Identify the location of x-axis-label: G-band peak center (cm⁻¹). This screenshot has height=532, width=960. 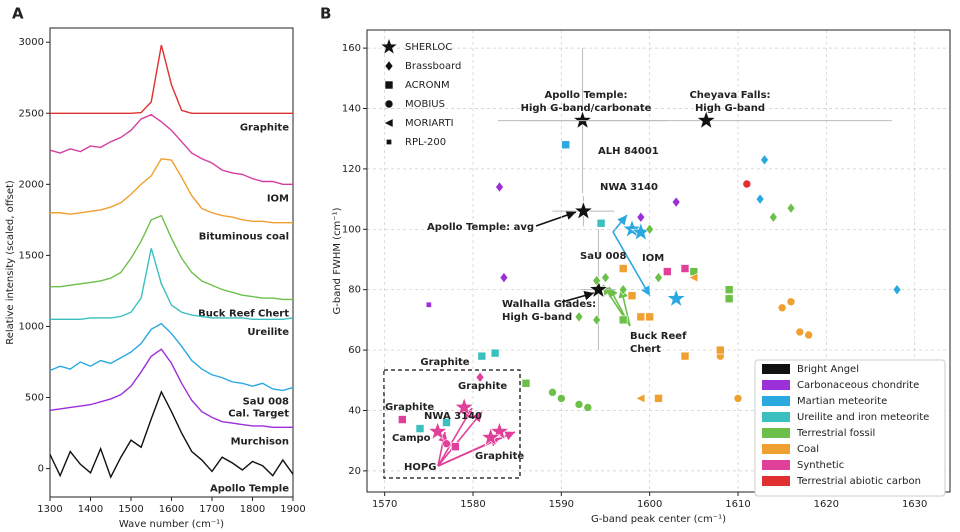
(658, 519).